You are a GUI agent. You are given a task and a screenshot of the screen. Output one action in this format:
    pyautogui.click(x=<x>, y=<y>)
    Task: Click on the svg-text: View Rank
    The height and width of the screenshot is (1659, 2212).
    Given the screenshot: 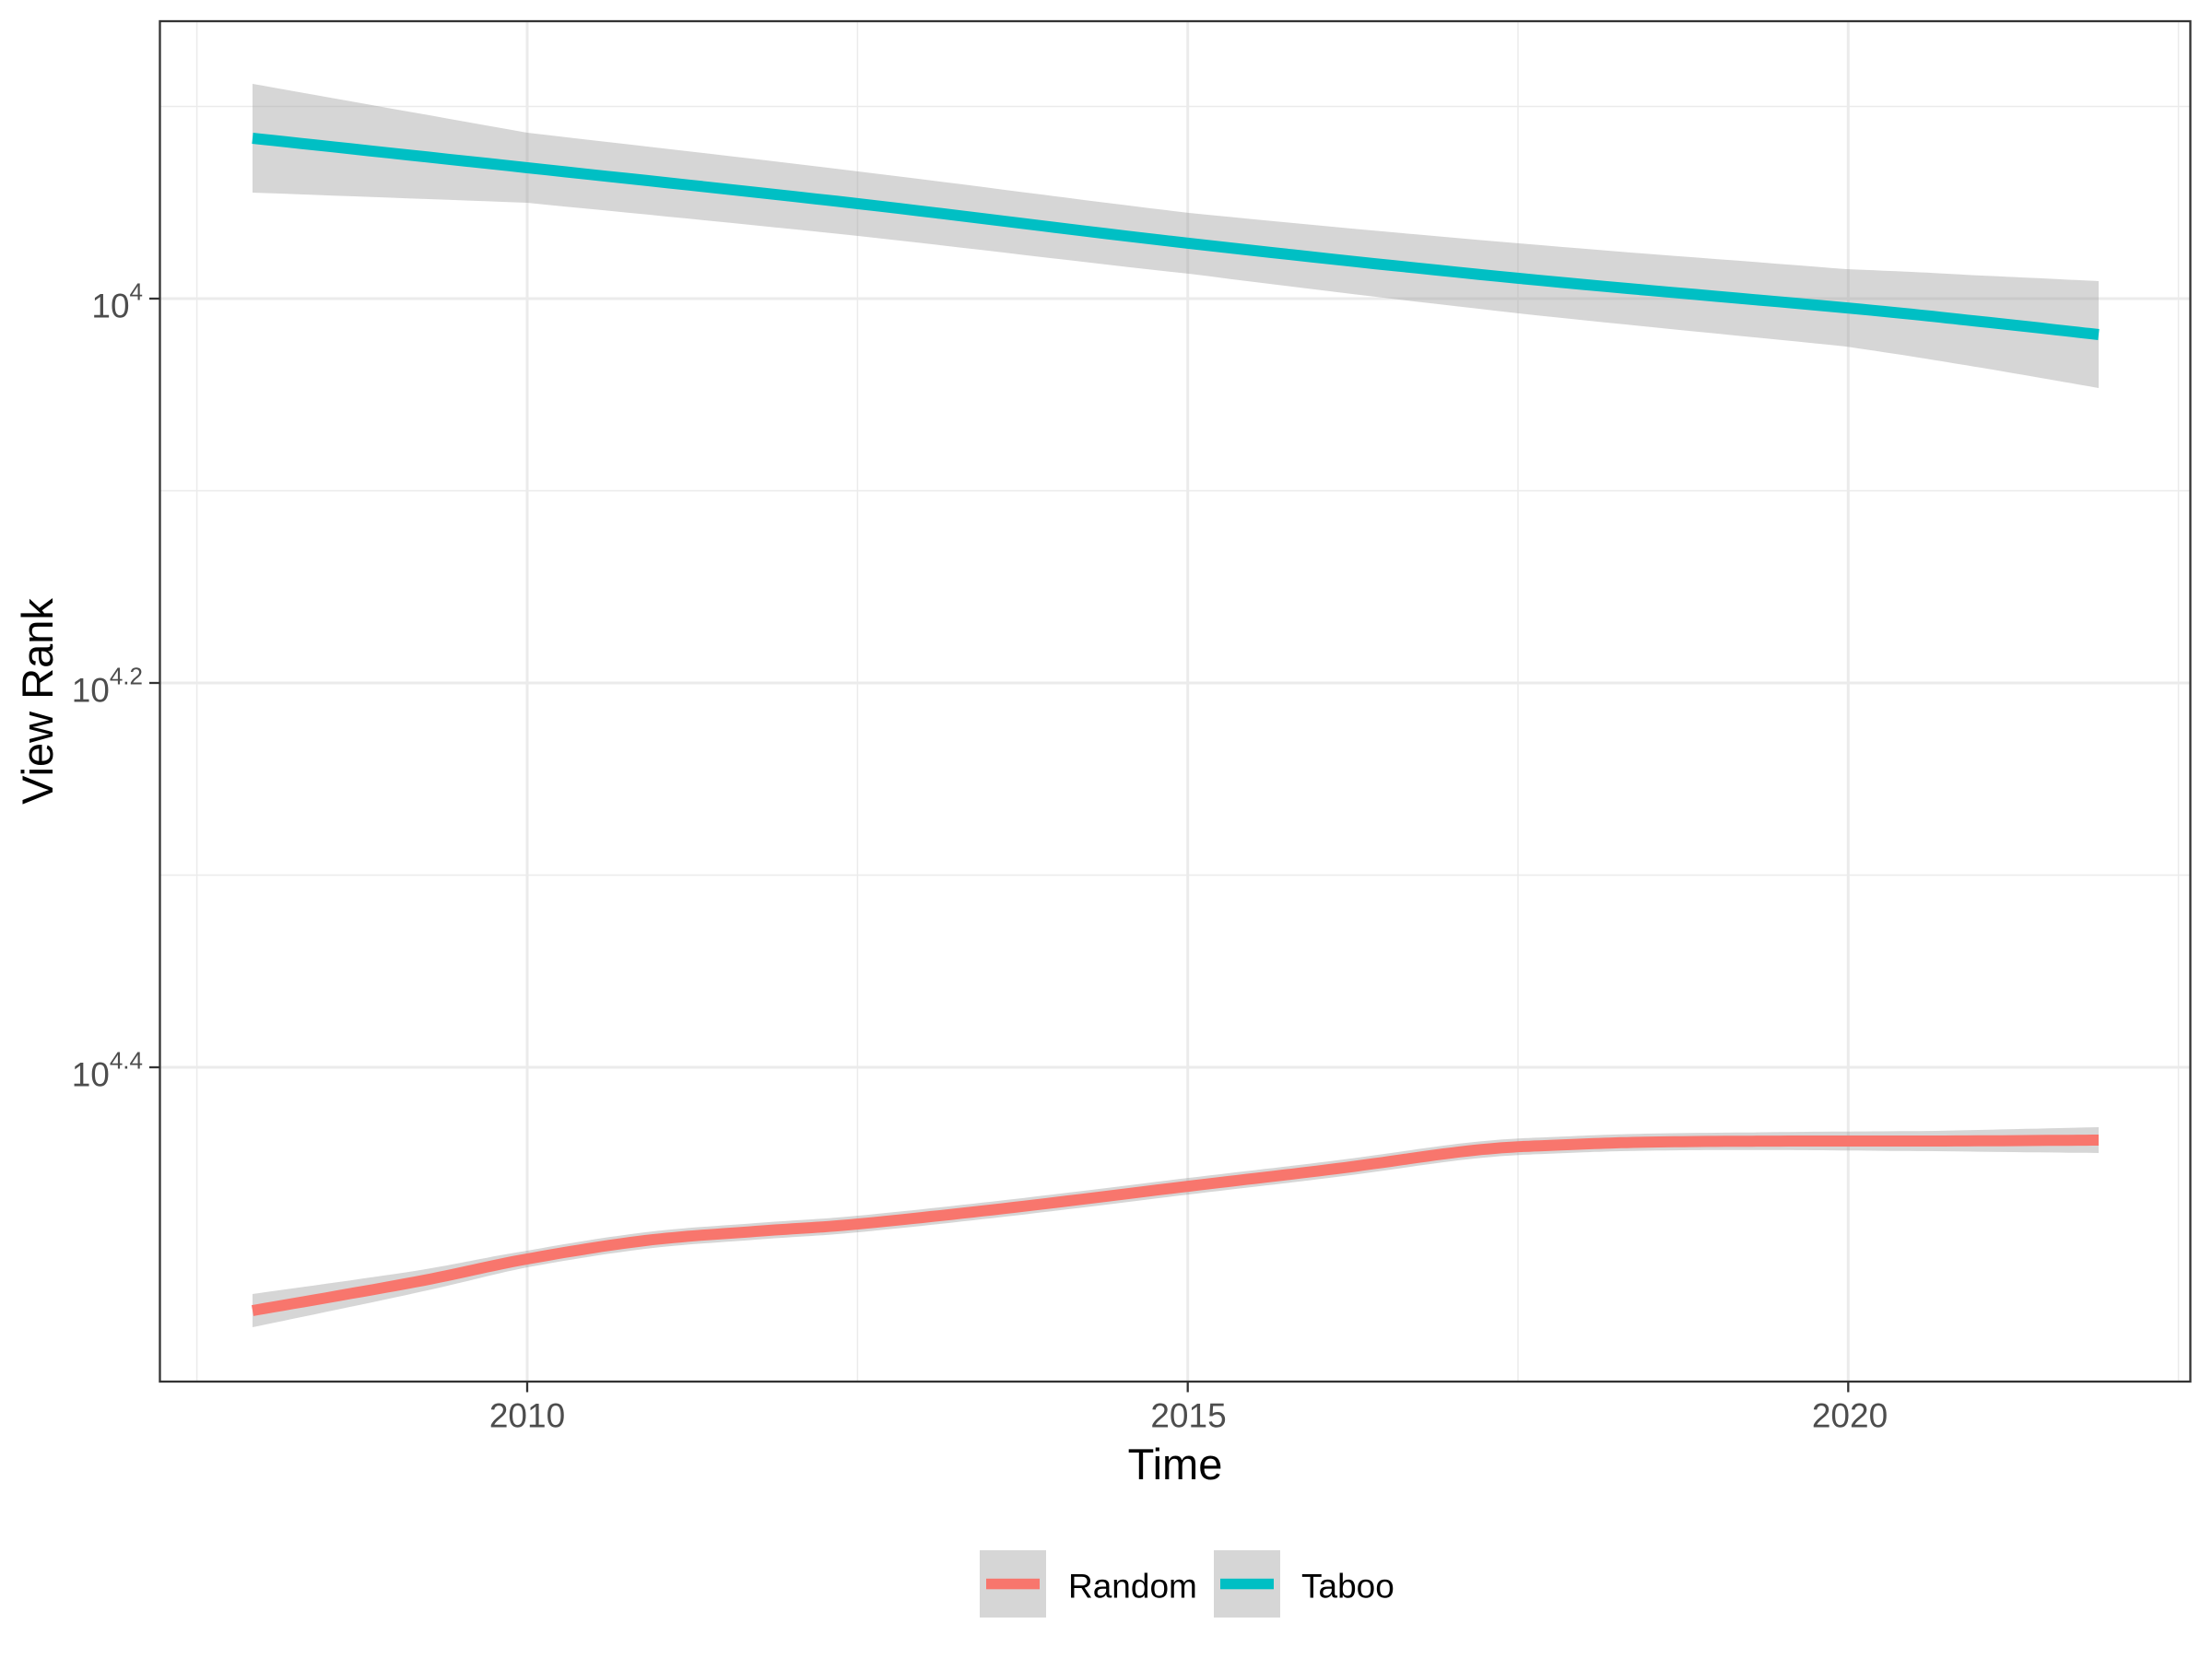 What is the action you would take?
    pyautogui.click(x=37, y=701)
    